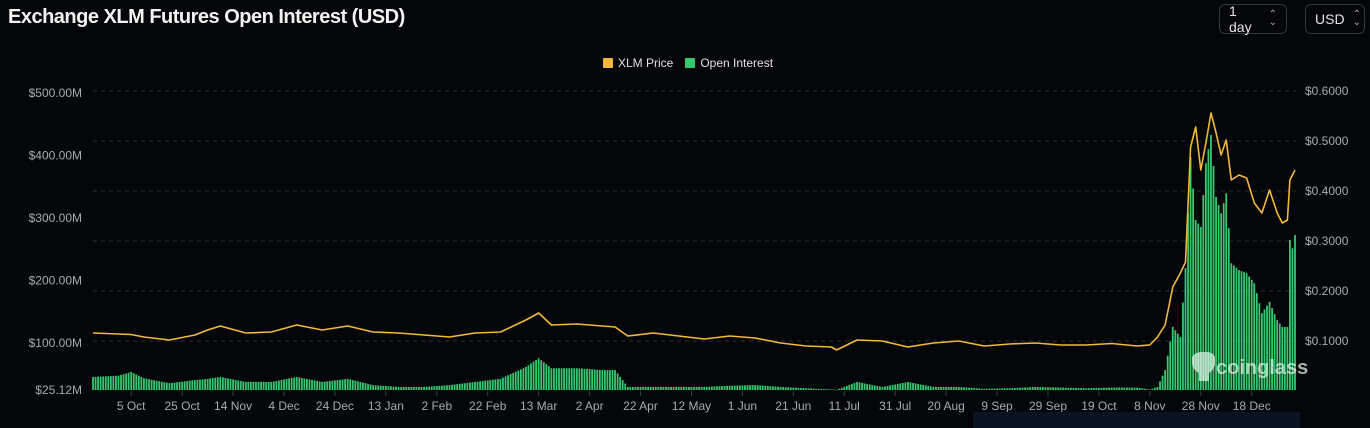  What do you see at coordinates (690, 63) in the screenshot?
I see `legend-swatch-oi` at bounding box center [690, 63].